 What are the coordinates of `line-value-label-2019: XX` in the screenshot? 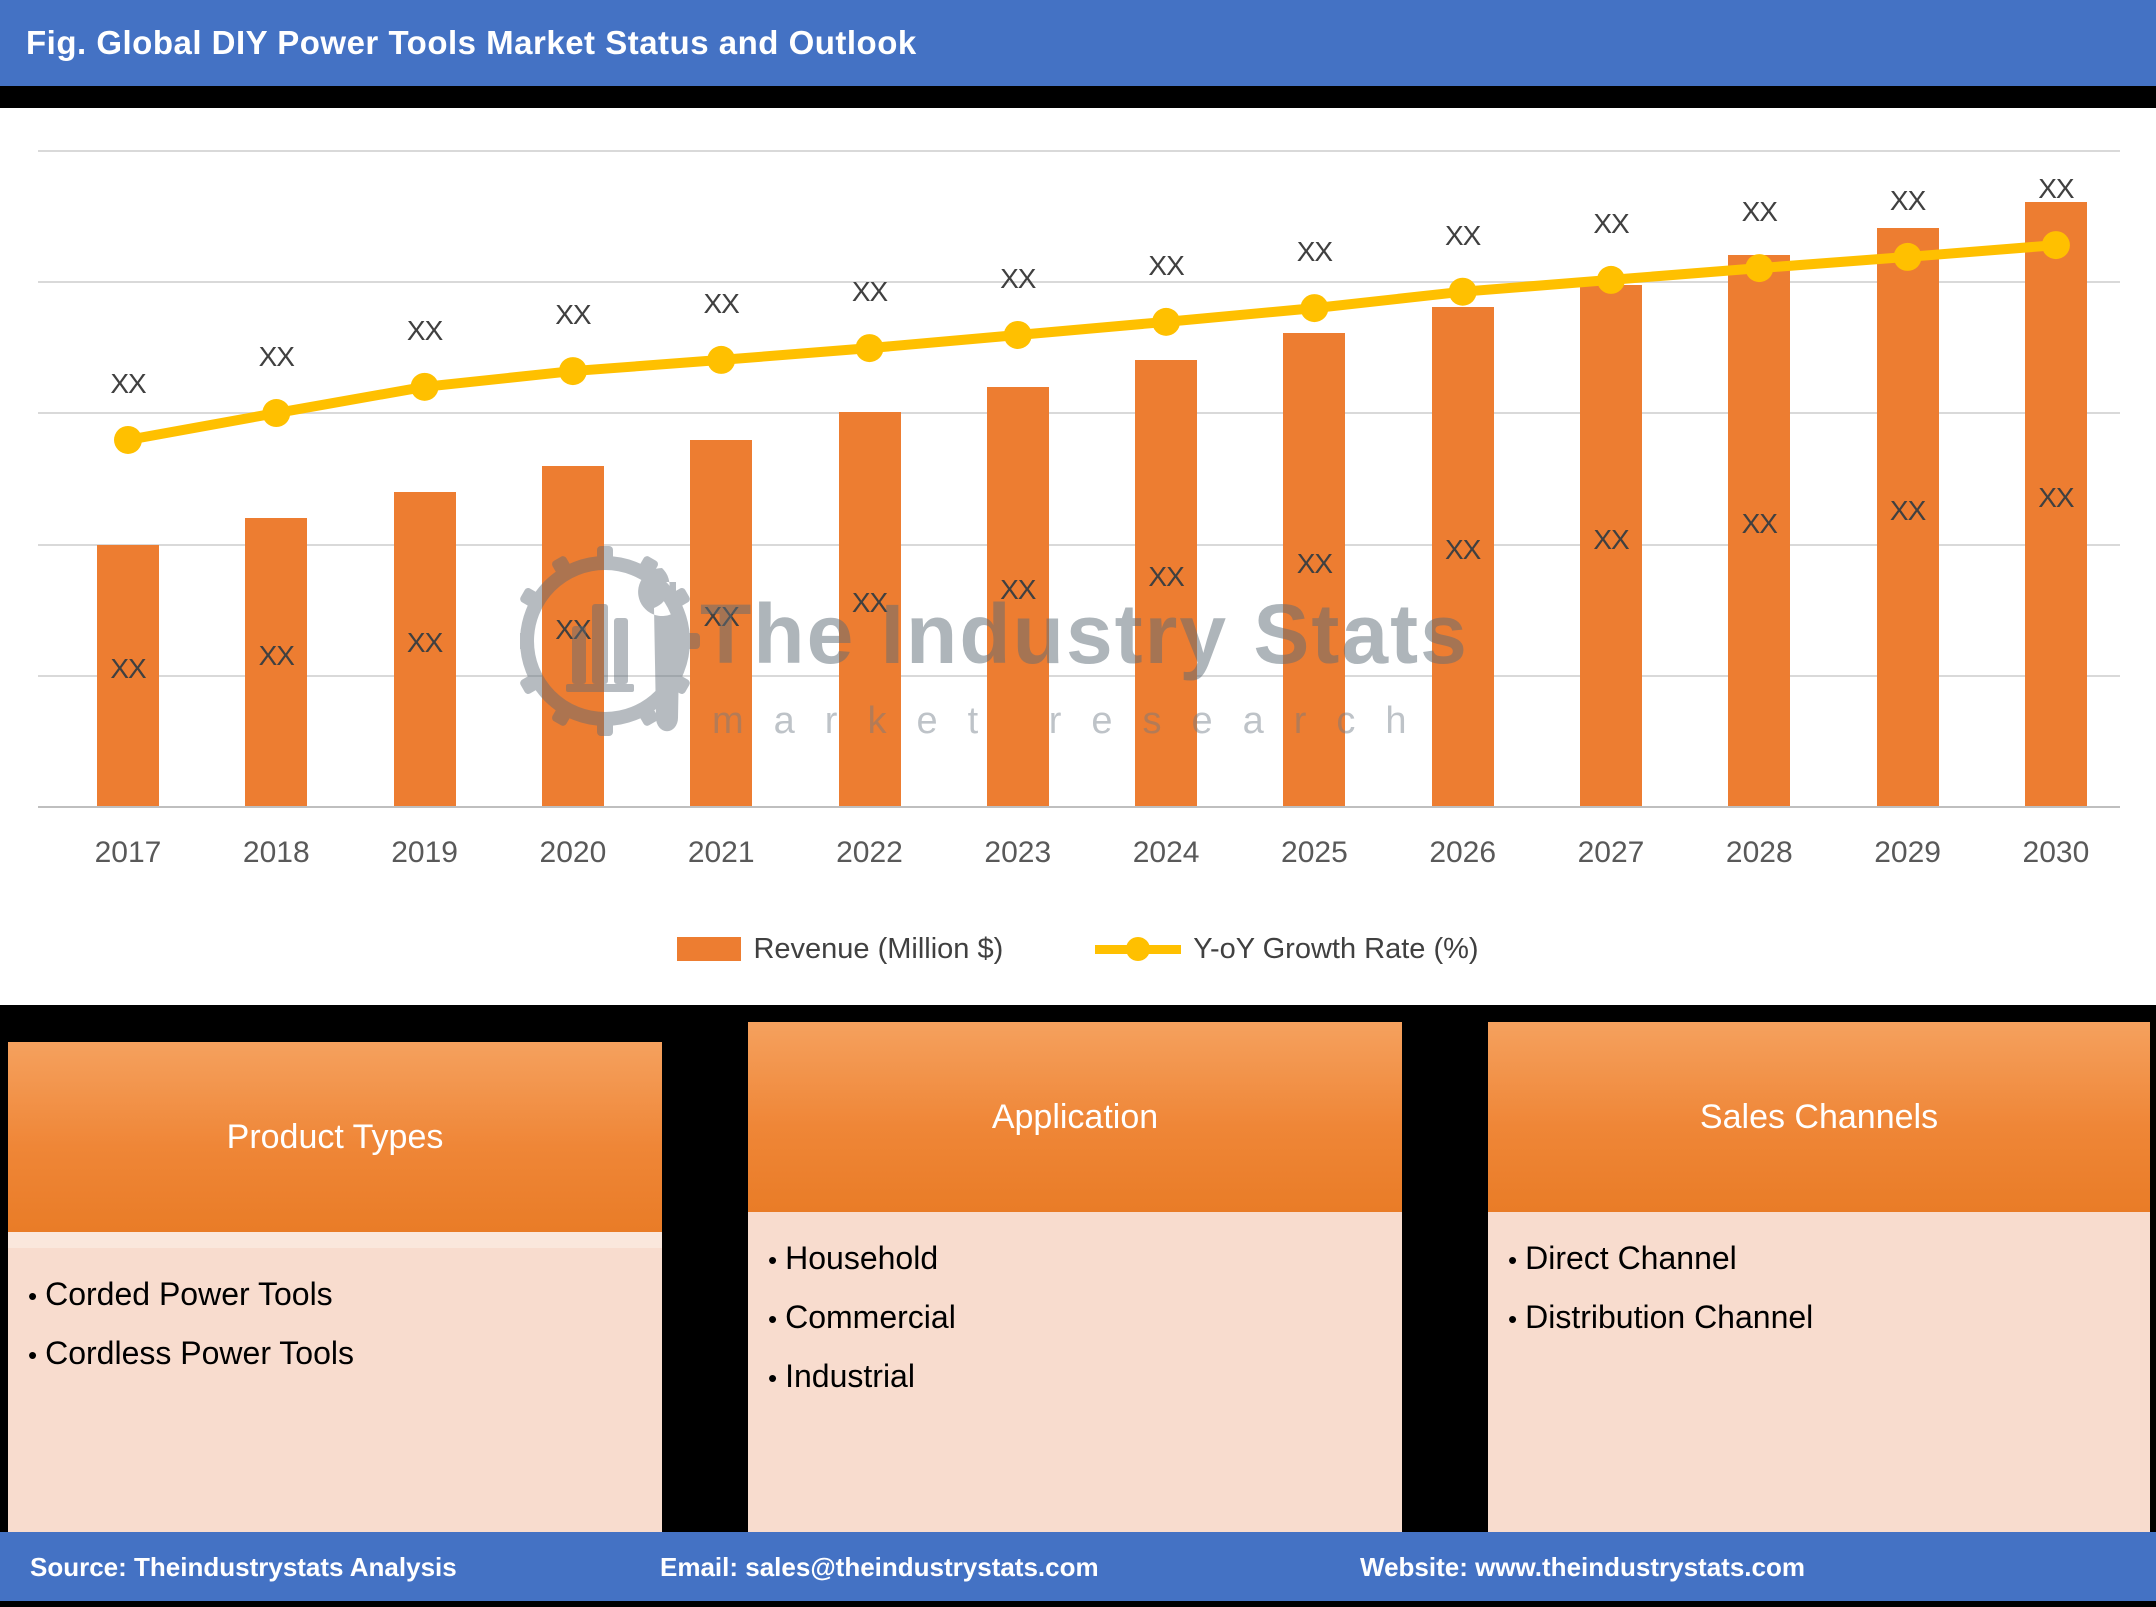 It's located at (424, 330).